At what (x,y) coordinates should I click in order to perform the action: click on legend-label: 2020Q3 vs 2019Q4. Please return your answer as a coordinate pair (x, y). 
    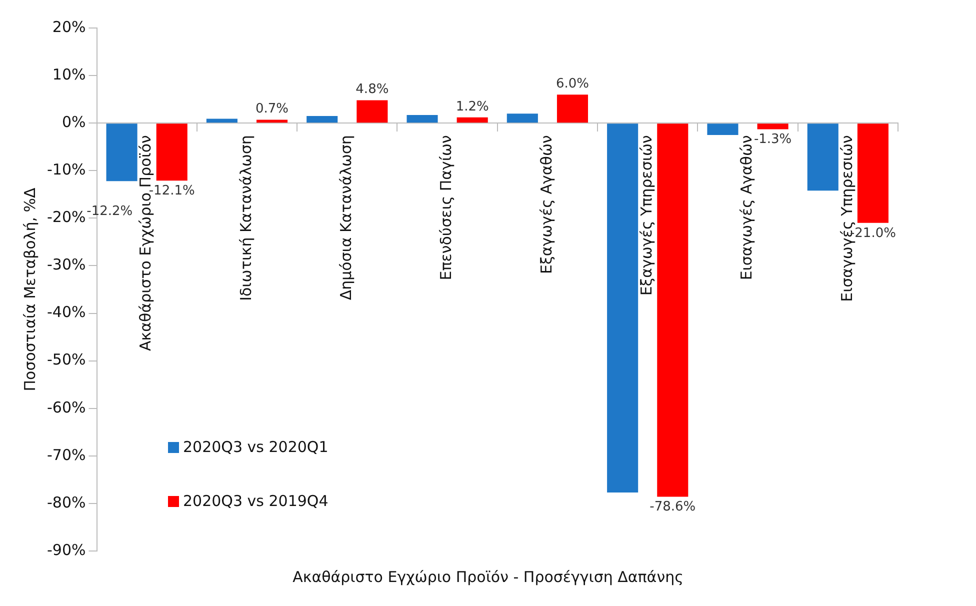
    Looking at the image, I should click on (255, 501).